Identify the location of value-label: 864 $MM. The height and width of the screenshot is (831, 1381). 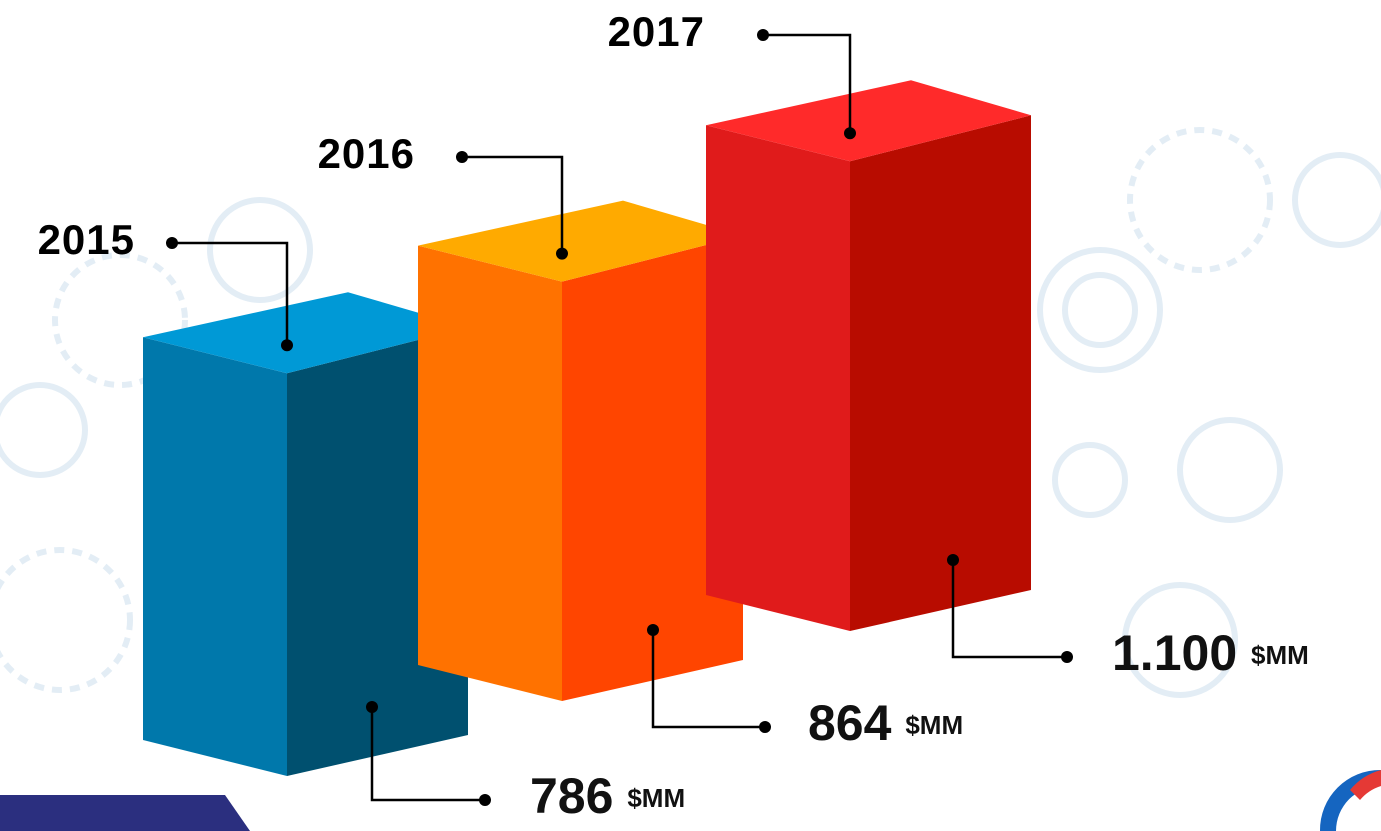
(885, 723).